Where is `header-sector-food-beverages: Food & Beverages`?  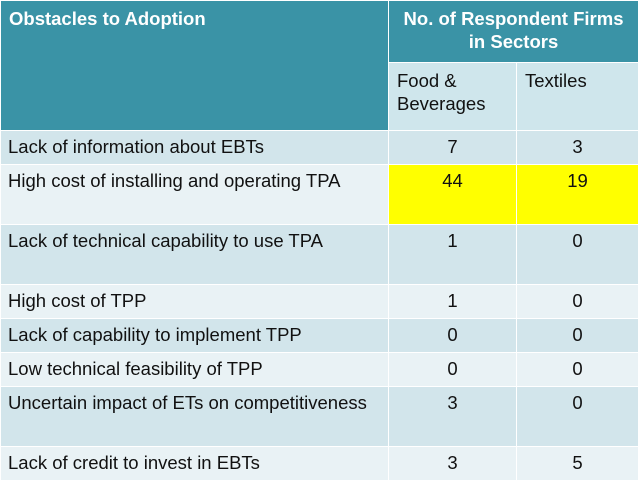 header-sector-food-beverages: Food & Beverages is located at coordinates (453, 97).